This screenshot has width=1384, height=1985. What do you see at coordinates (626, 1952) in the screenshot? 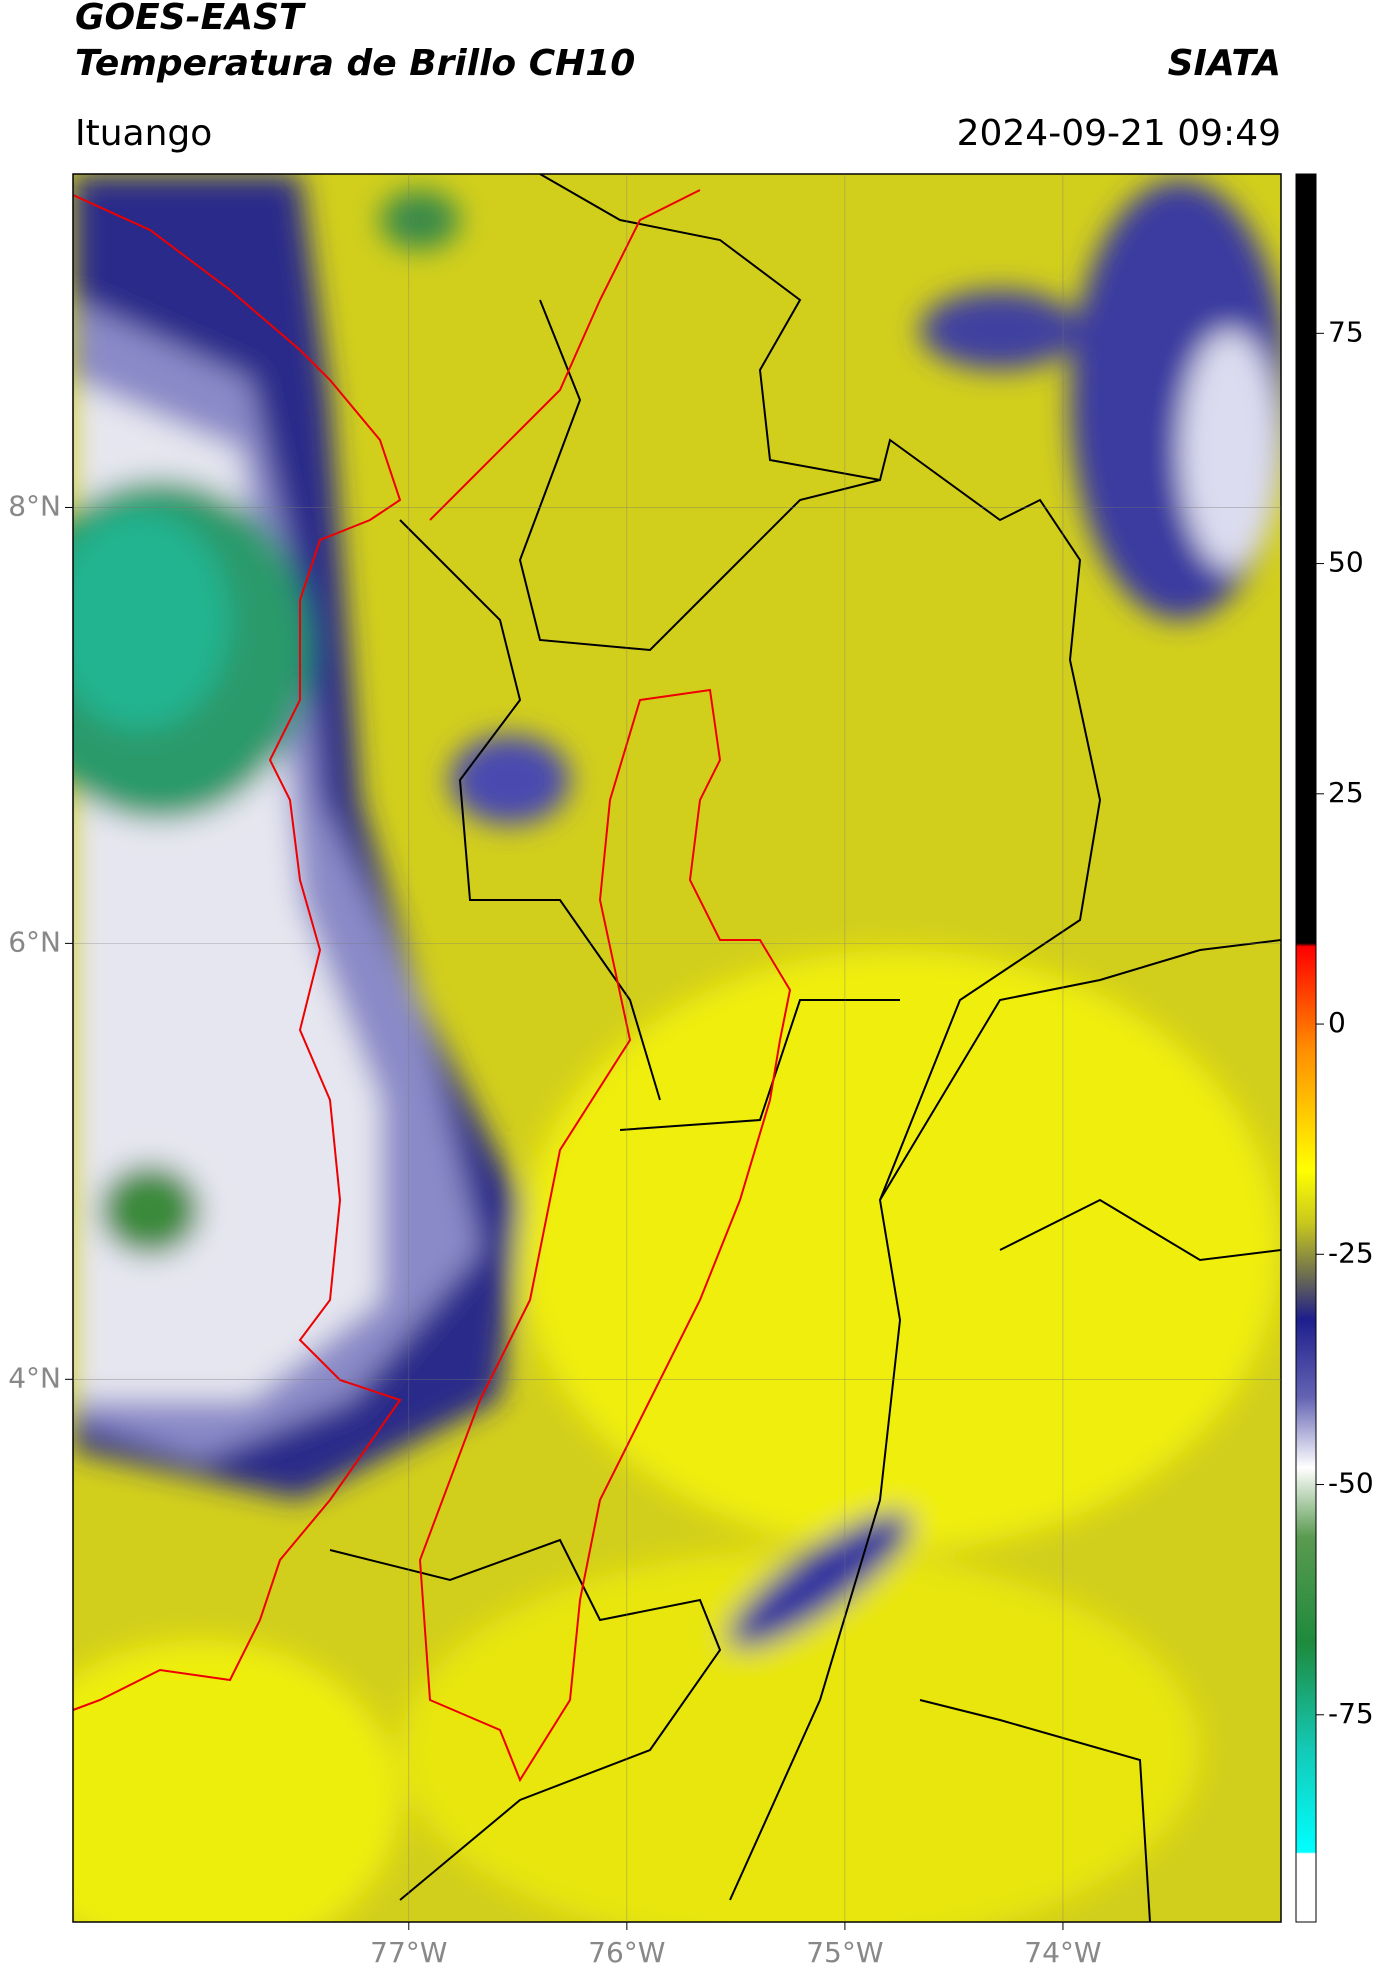
I see `x-tick-label: 76°W` at bounding box center [626, 1952].